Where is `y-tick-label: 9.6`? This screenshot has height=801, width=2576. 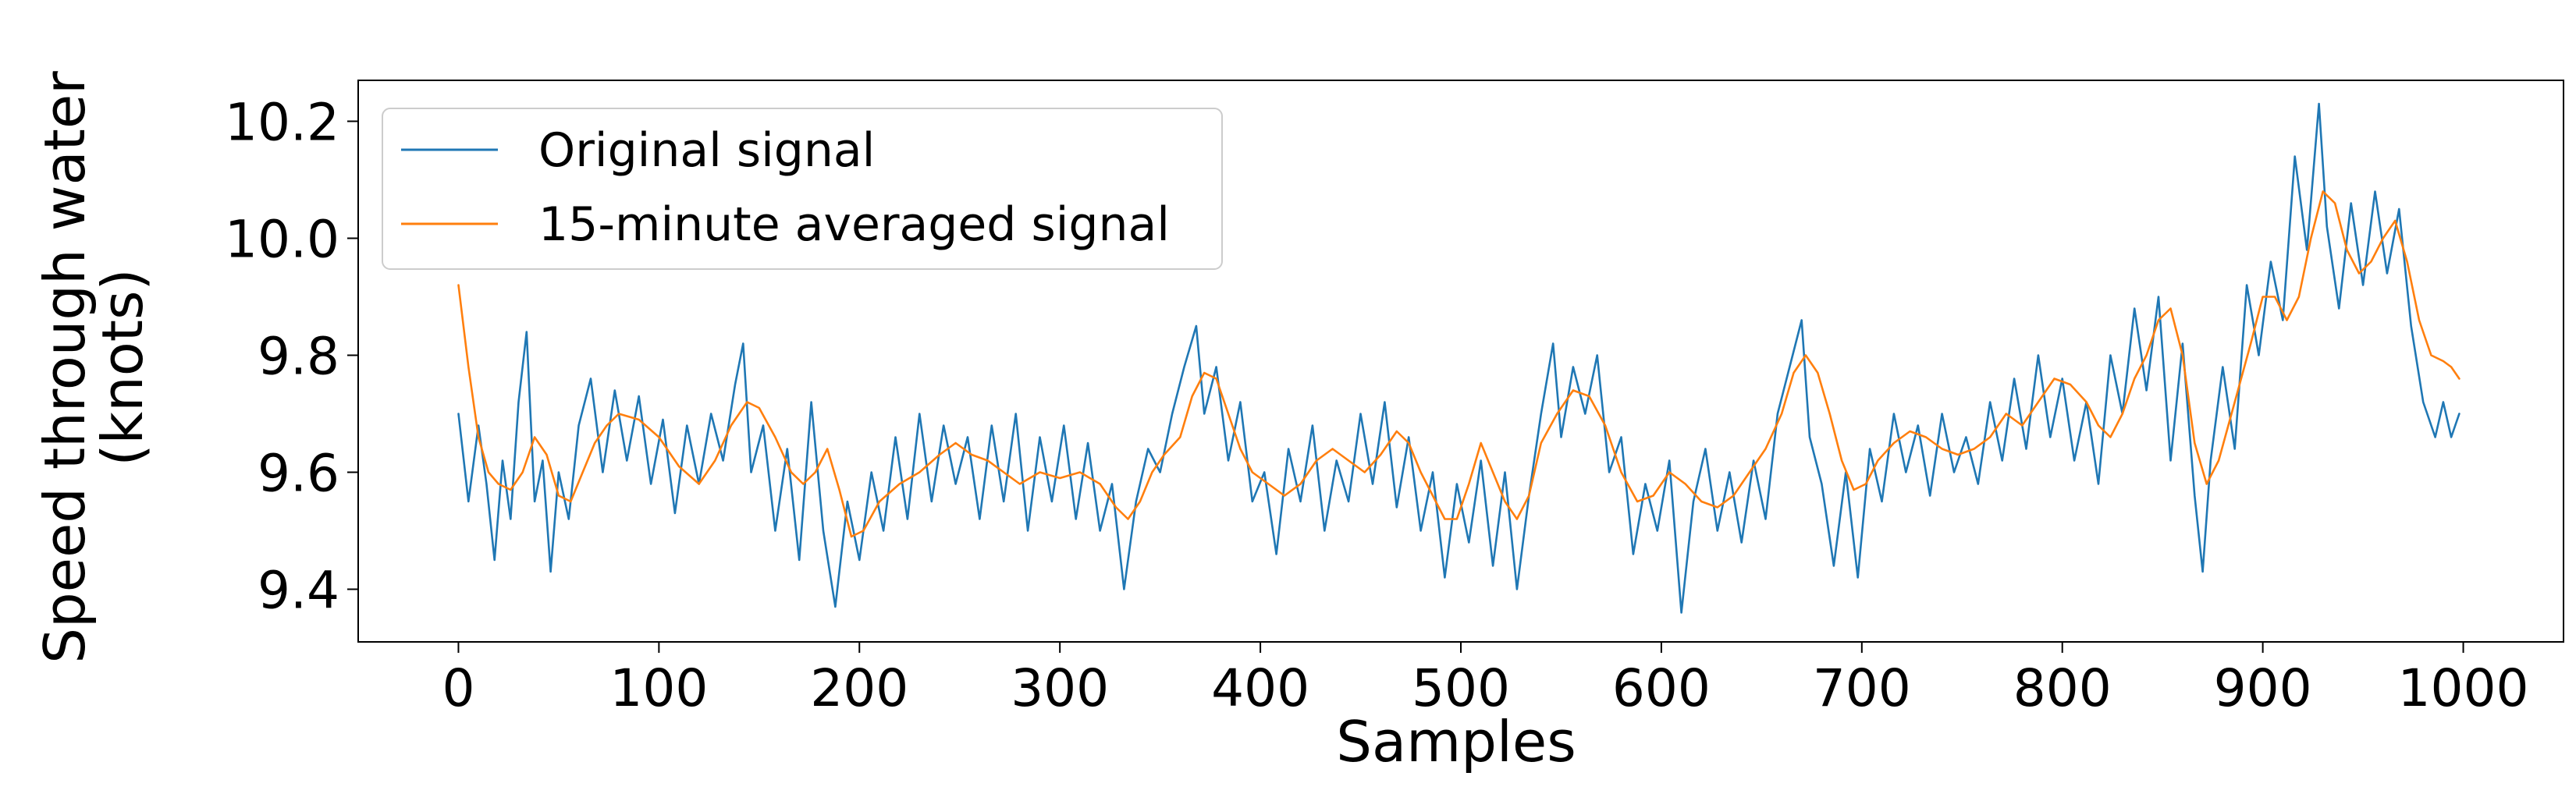 y-tick-label: 9.6 is located at coordinates (298, 474).